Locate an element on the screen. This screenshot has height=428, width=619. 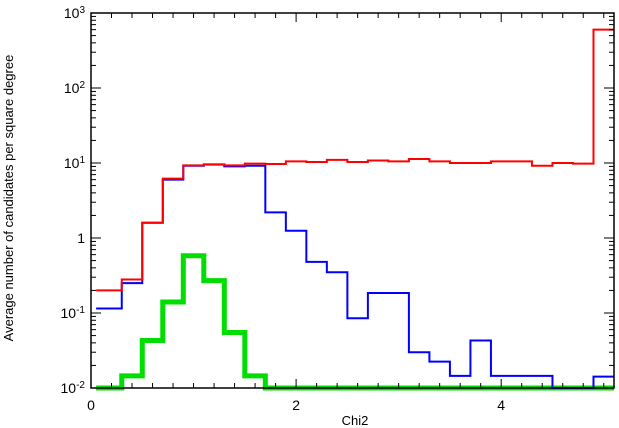
y-tick-exponent: 3 is located at coordinates (82, 10).